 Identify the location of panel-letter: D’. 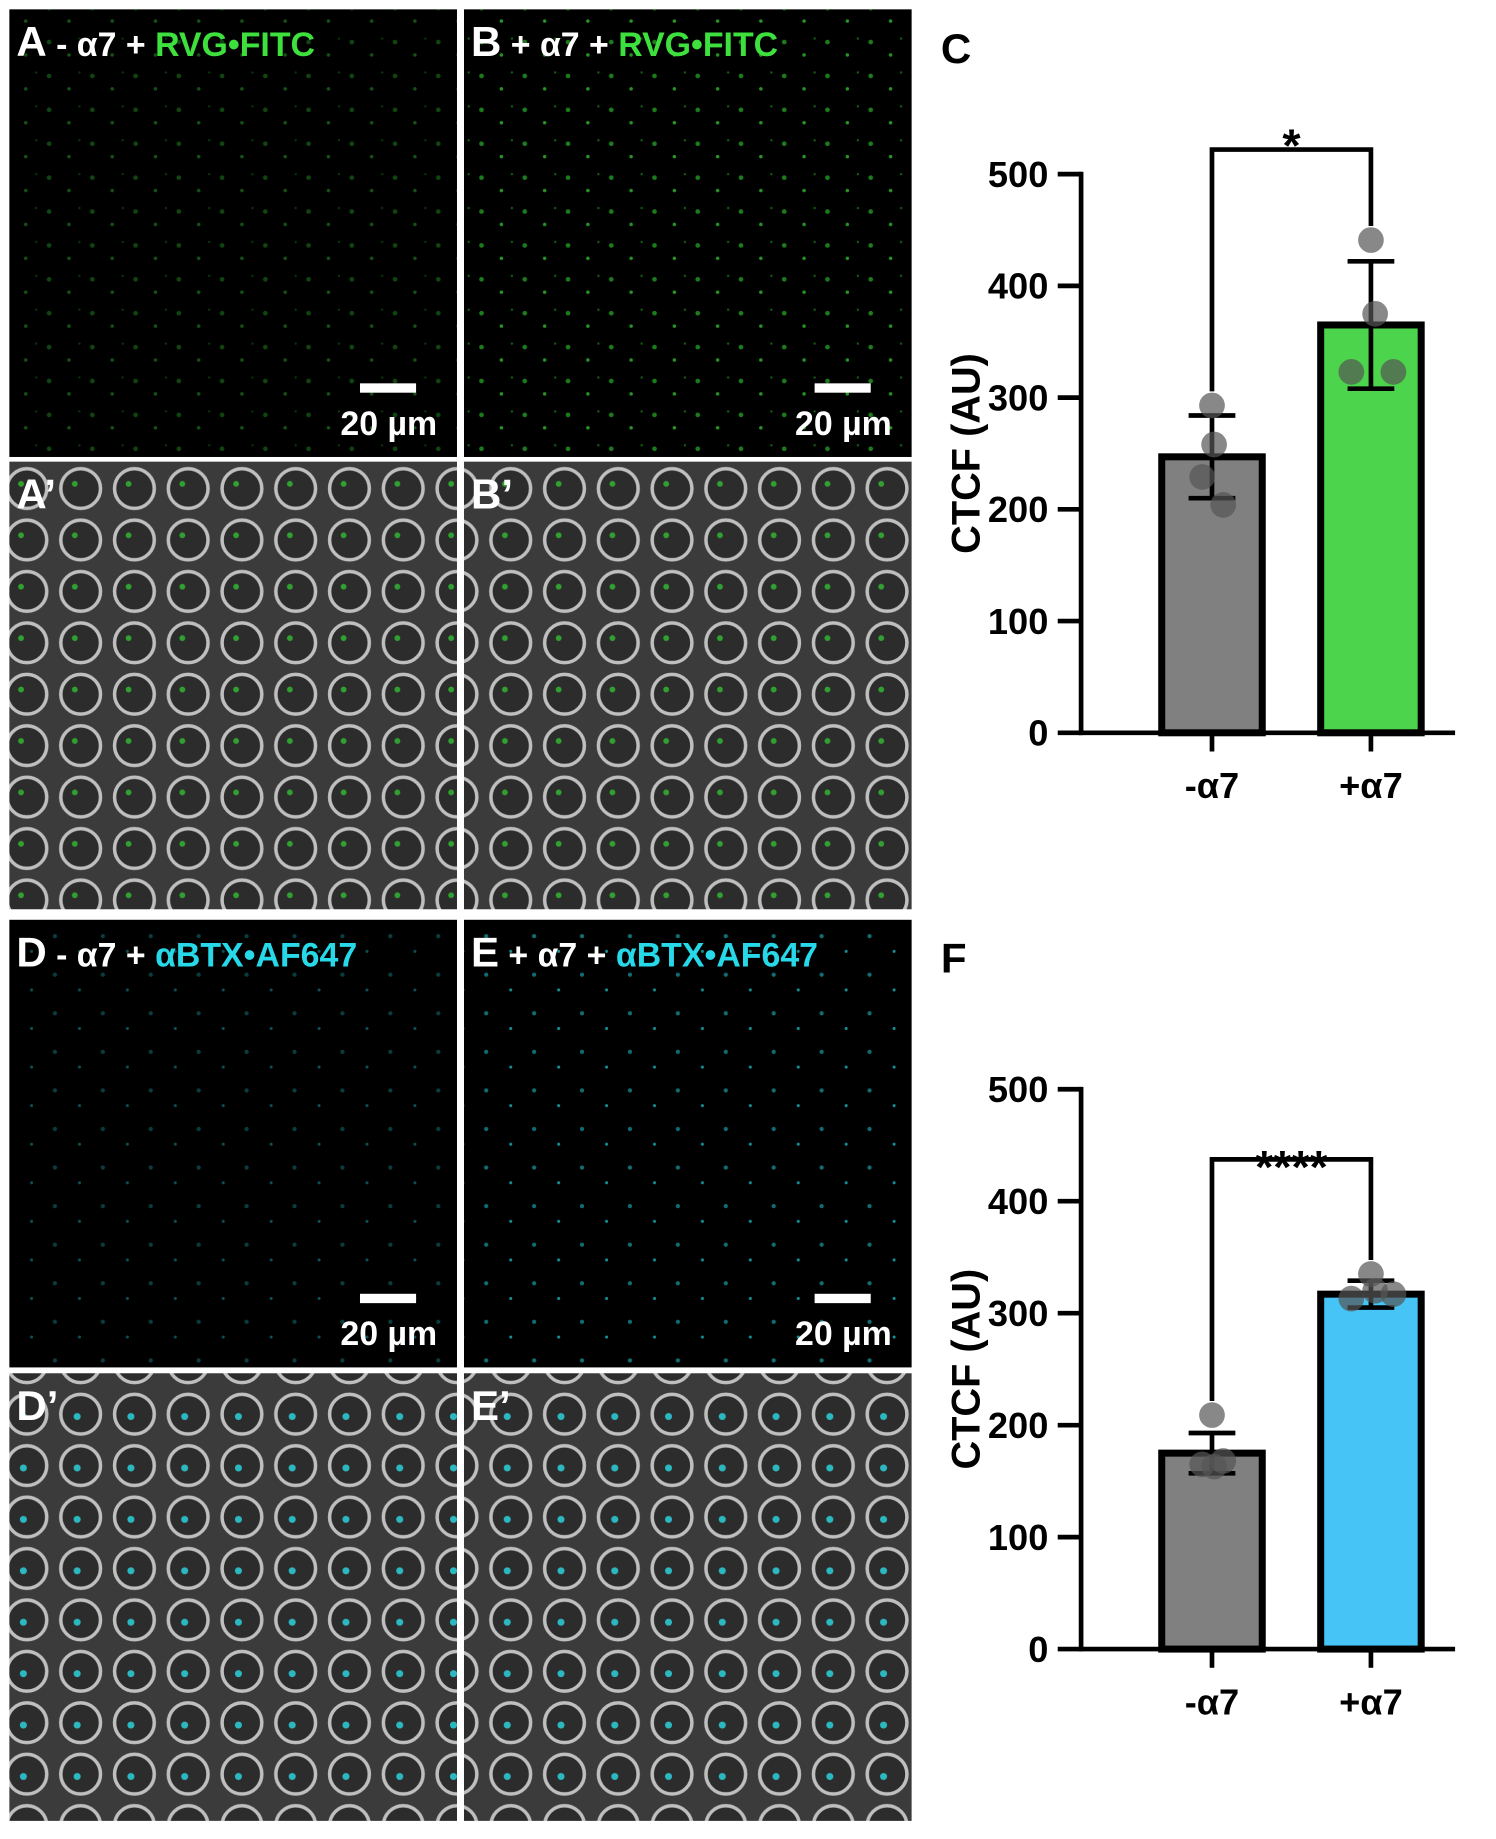
(37, 1405).